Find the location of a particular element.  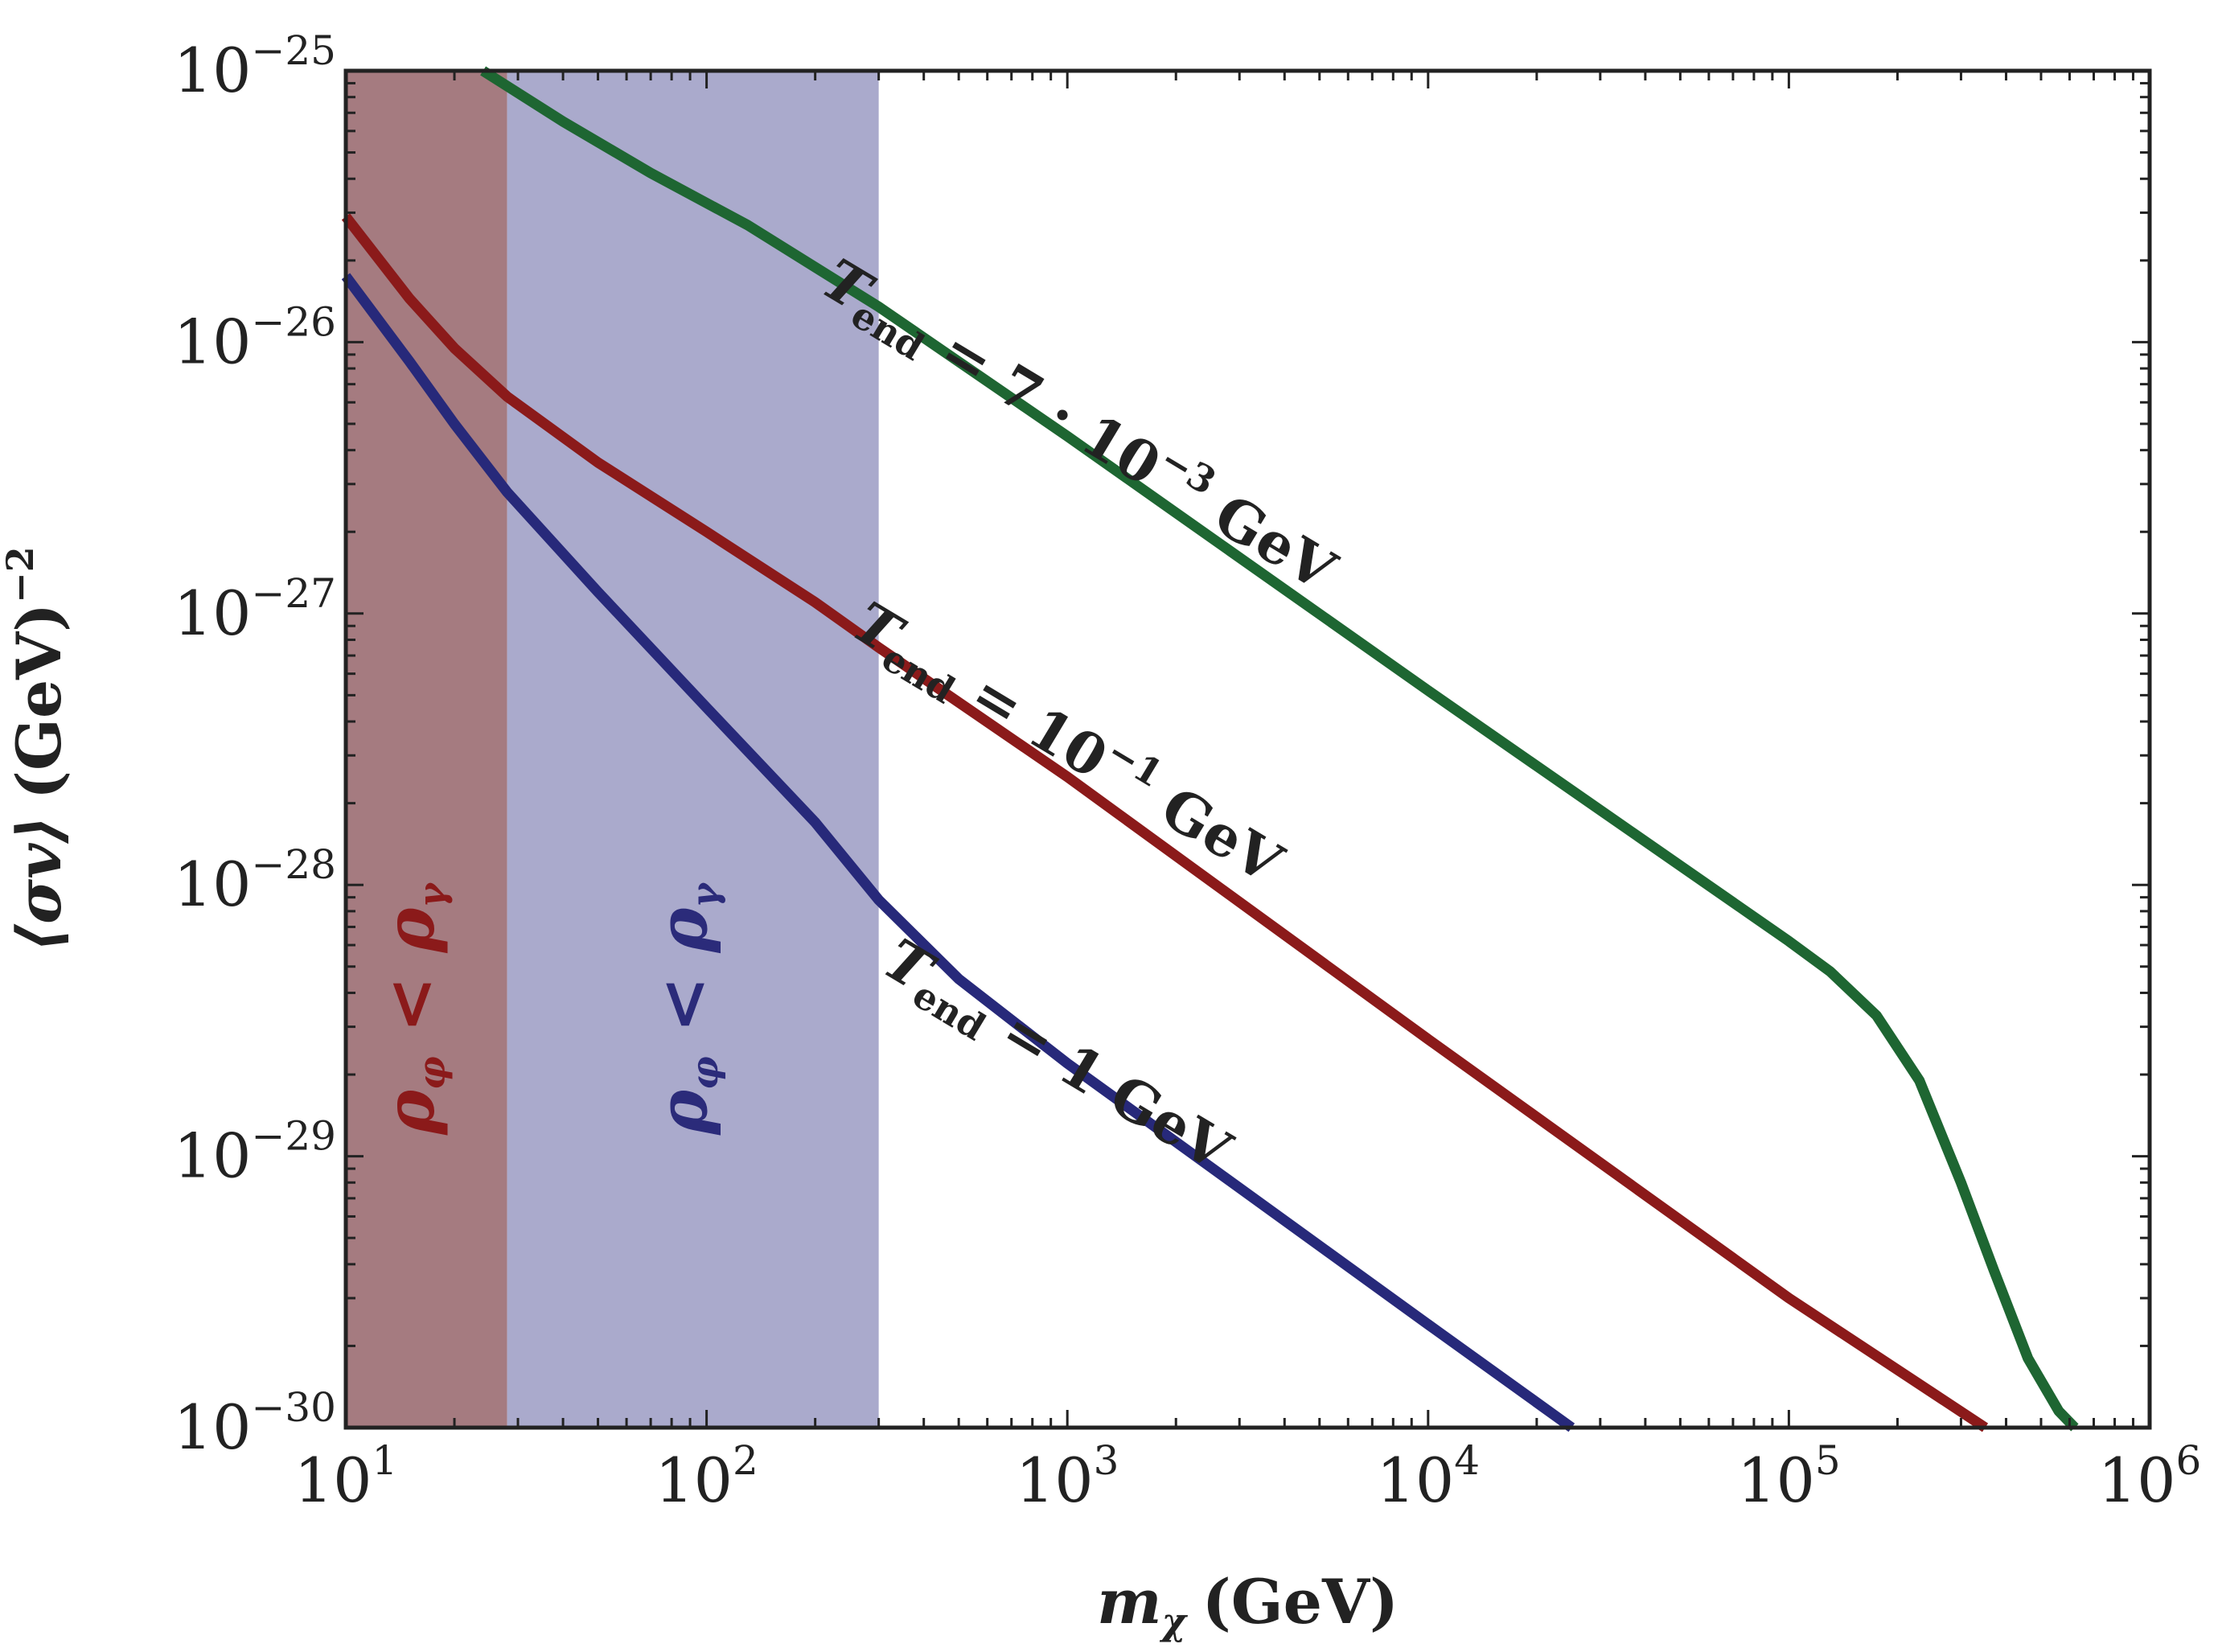

x-tick-label: 10³ is located at coordinates (1067, 1476).